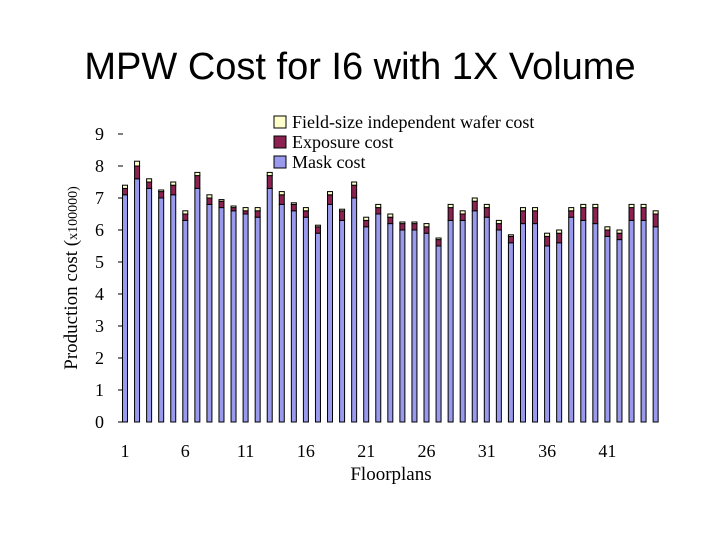 The height and width of the screenshot is (540, 720). What do you see at coordinates (99, 358) in the screenshot?
I see `y-tick-label: 2` at bounding box center [99, 358].